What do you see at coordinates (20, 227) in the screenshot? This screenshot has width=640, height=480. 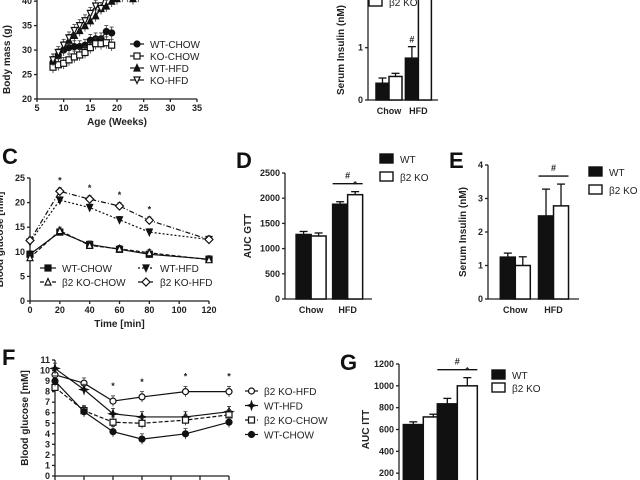 I see `panel-C-y-tick-label: 15` at bounding box center [20, 227].